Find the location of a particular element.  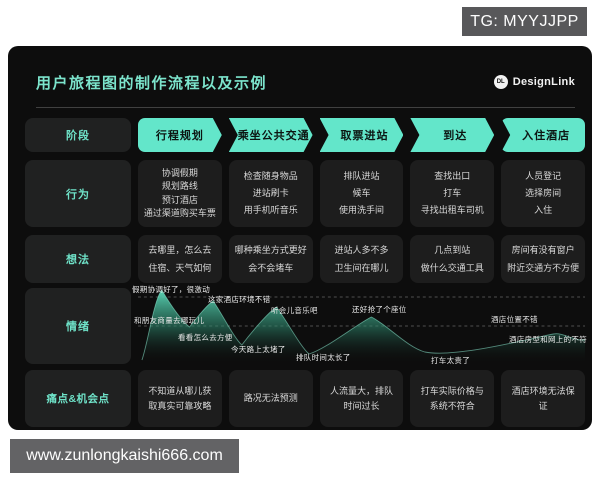

thought-row-label: 想法 is located at coordinates (78, 259).